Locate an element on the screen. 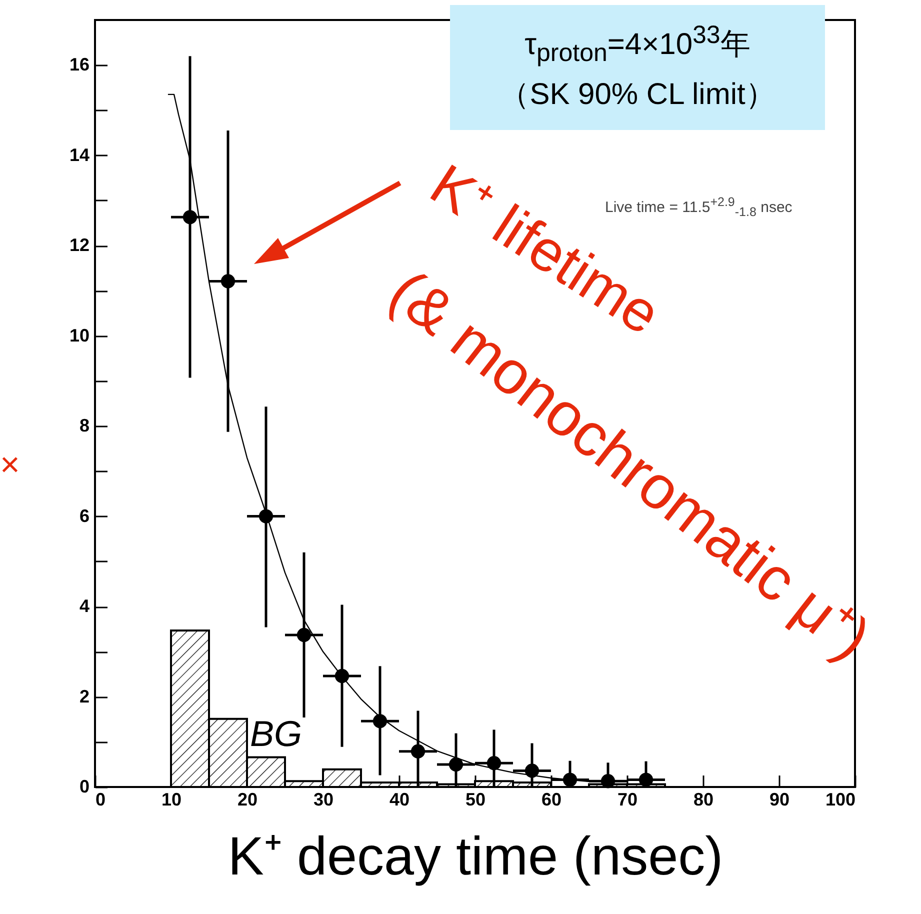 The image size is (921, 914). x-tick-label: 60 is located at coordinates (551, 800).